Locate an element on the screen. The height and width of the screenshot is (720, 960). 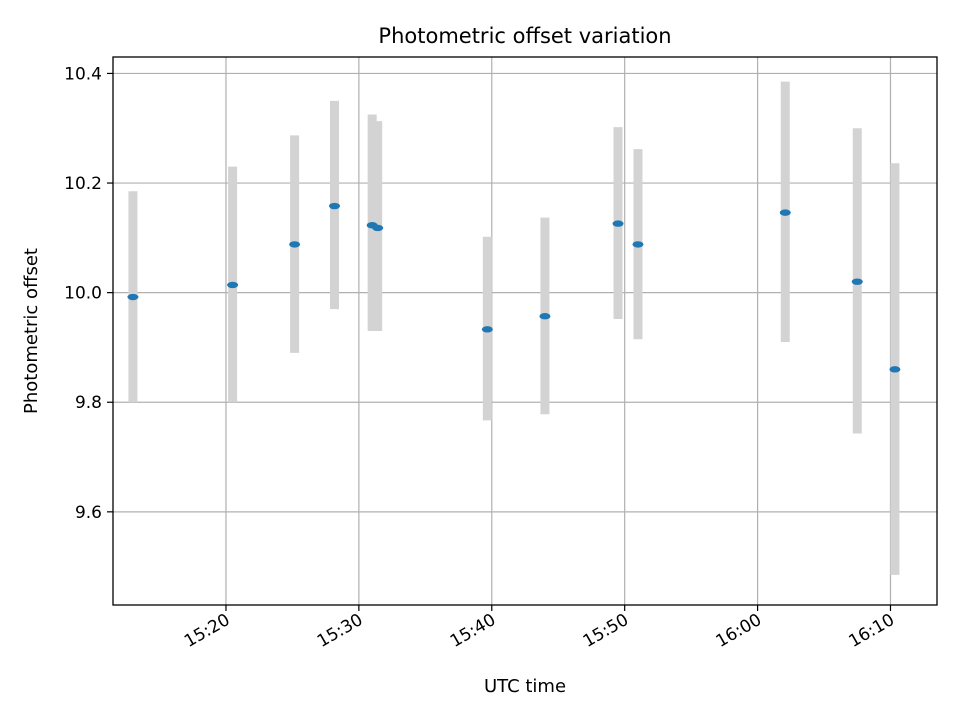
y-tick-label: 9.6 is located at coordinates (88, 513).